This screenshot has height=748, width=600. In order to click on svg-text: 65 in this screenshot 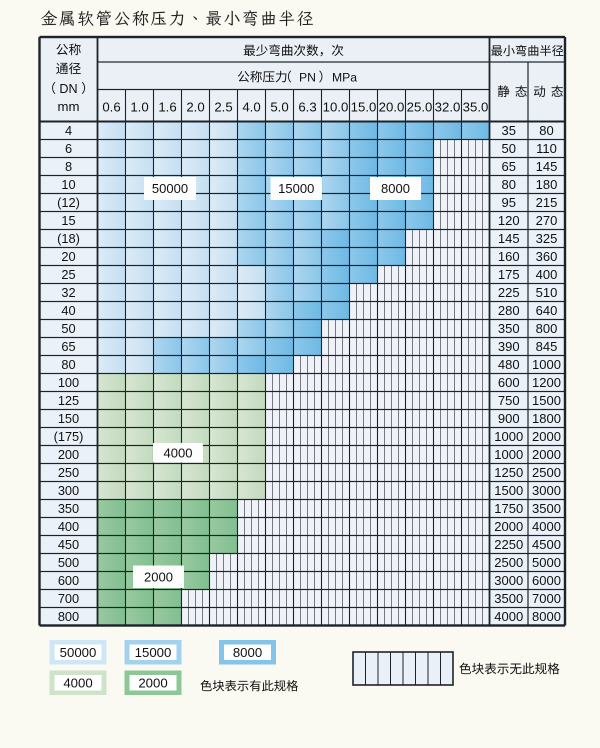, I will do `click(509, 166)`.